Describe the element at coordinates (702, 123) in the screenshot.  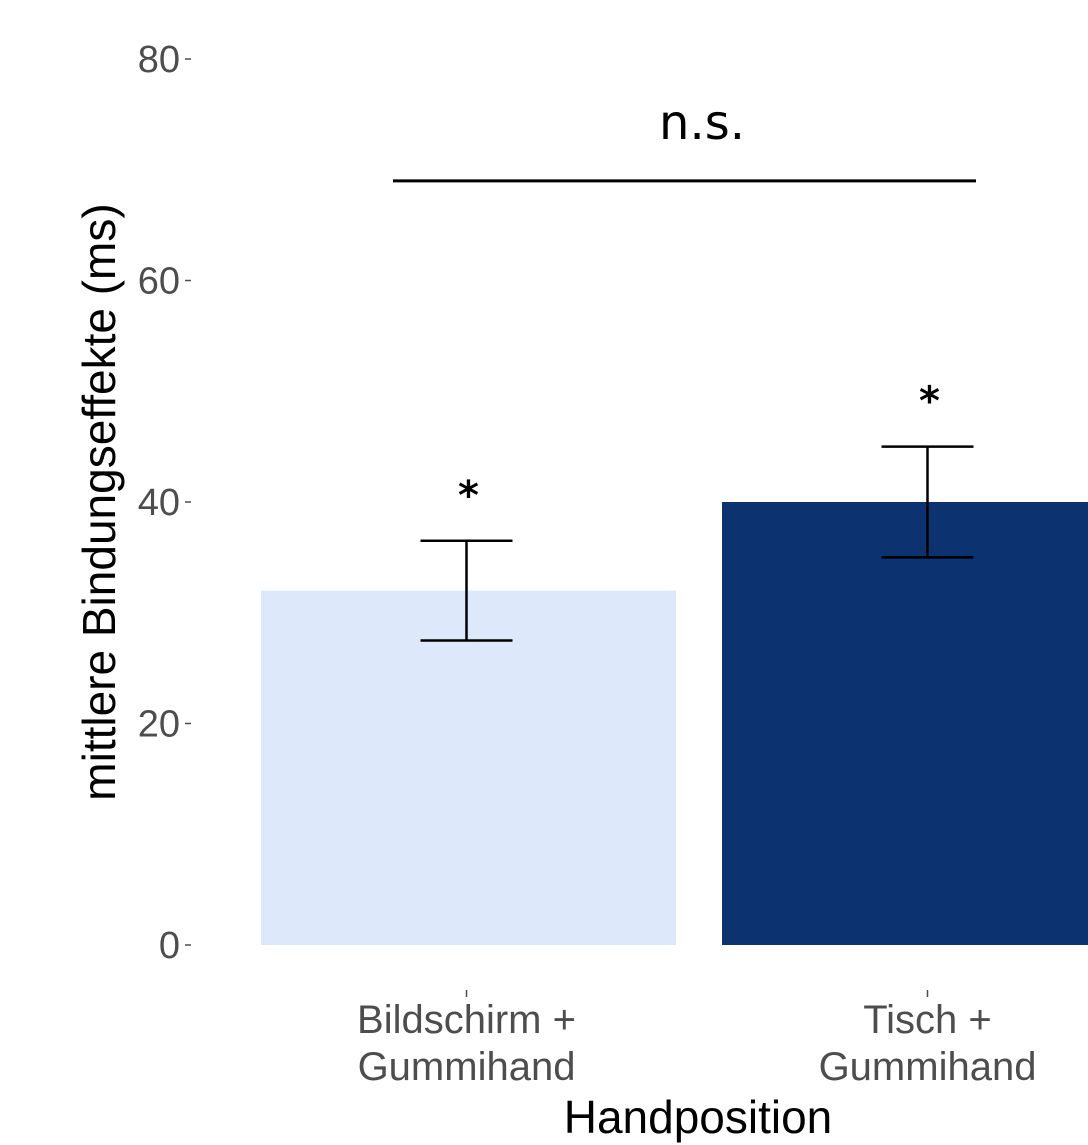
I see `comparison-label: n.s.` at that location.